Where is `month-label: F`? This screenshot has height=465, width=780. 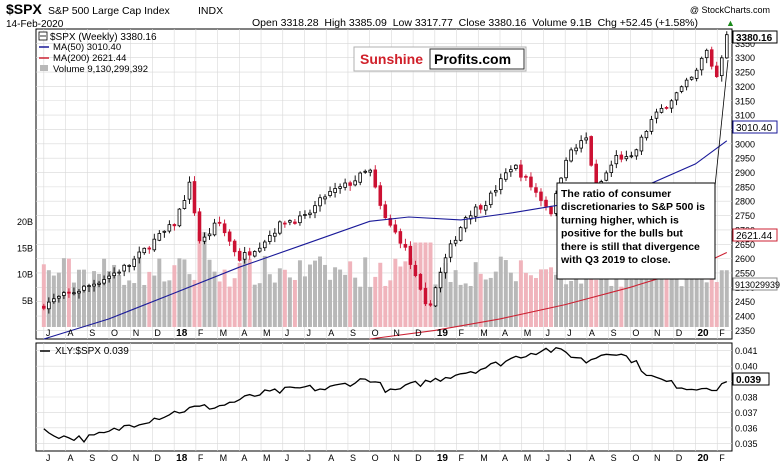 month-label: F is located at coordinates (201, 333).